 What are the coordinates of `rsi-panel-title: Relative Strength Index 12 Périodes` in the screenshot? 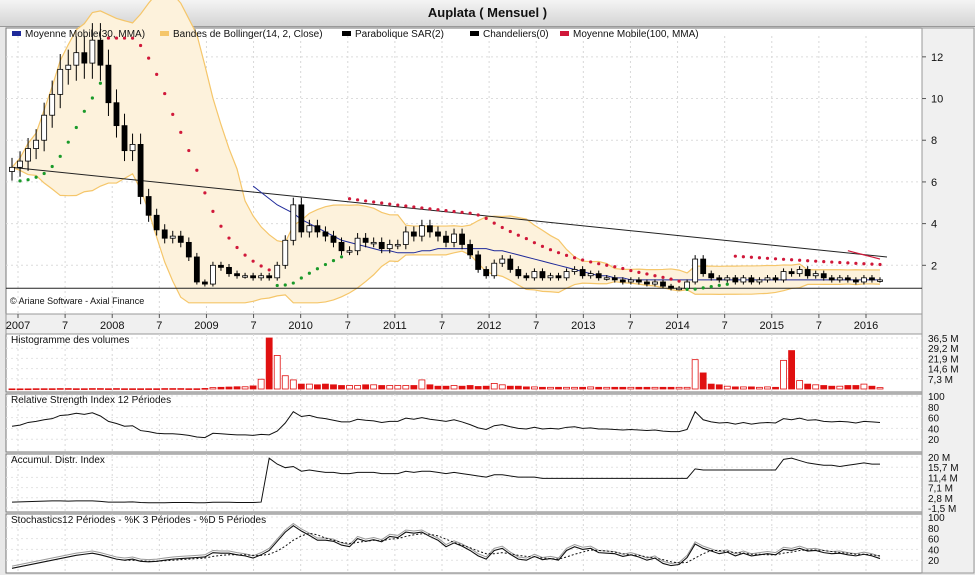 It's located at (91, 400).